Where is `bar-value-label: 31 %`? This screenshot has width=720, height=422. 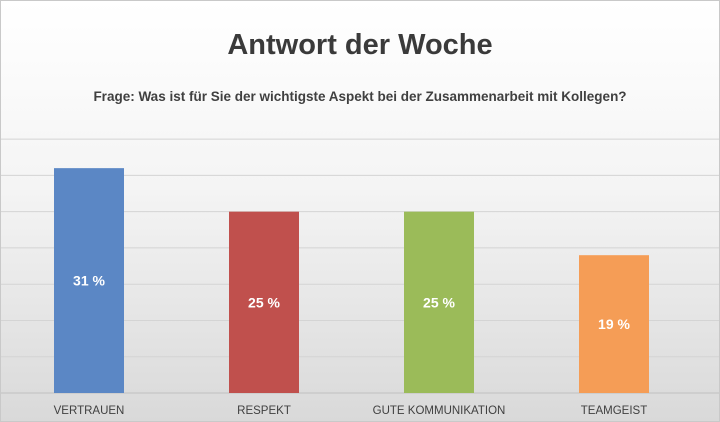 bar-value-label: 31 % is located at coordinates (89, 281).